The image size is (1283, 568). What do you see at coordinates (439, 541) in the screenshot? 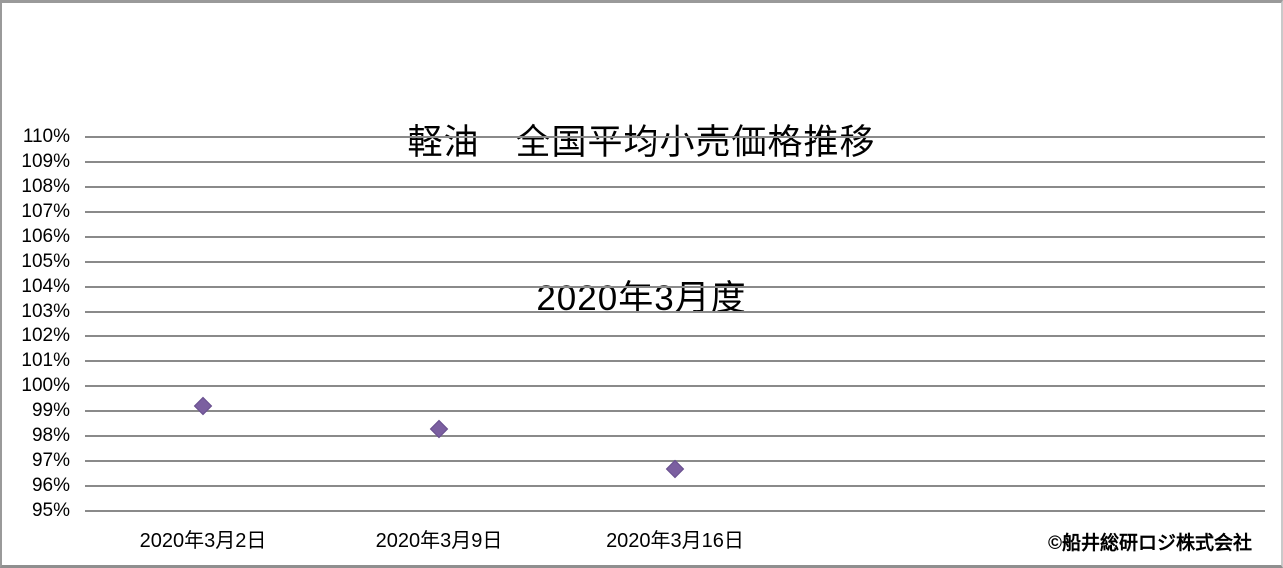
I see `x-tick-label: 2020年3月9日` at bounding box center [439, 541].